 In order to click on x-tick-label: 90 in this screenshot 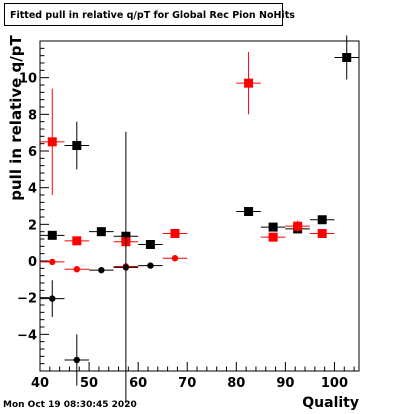, I will do `click(285, 383)`.